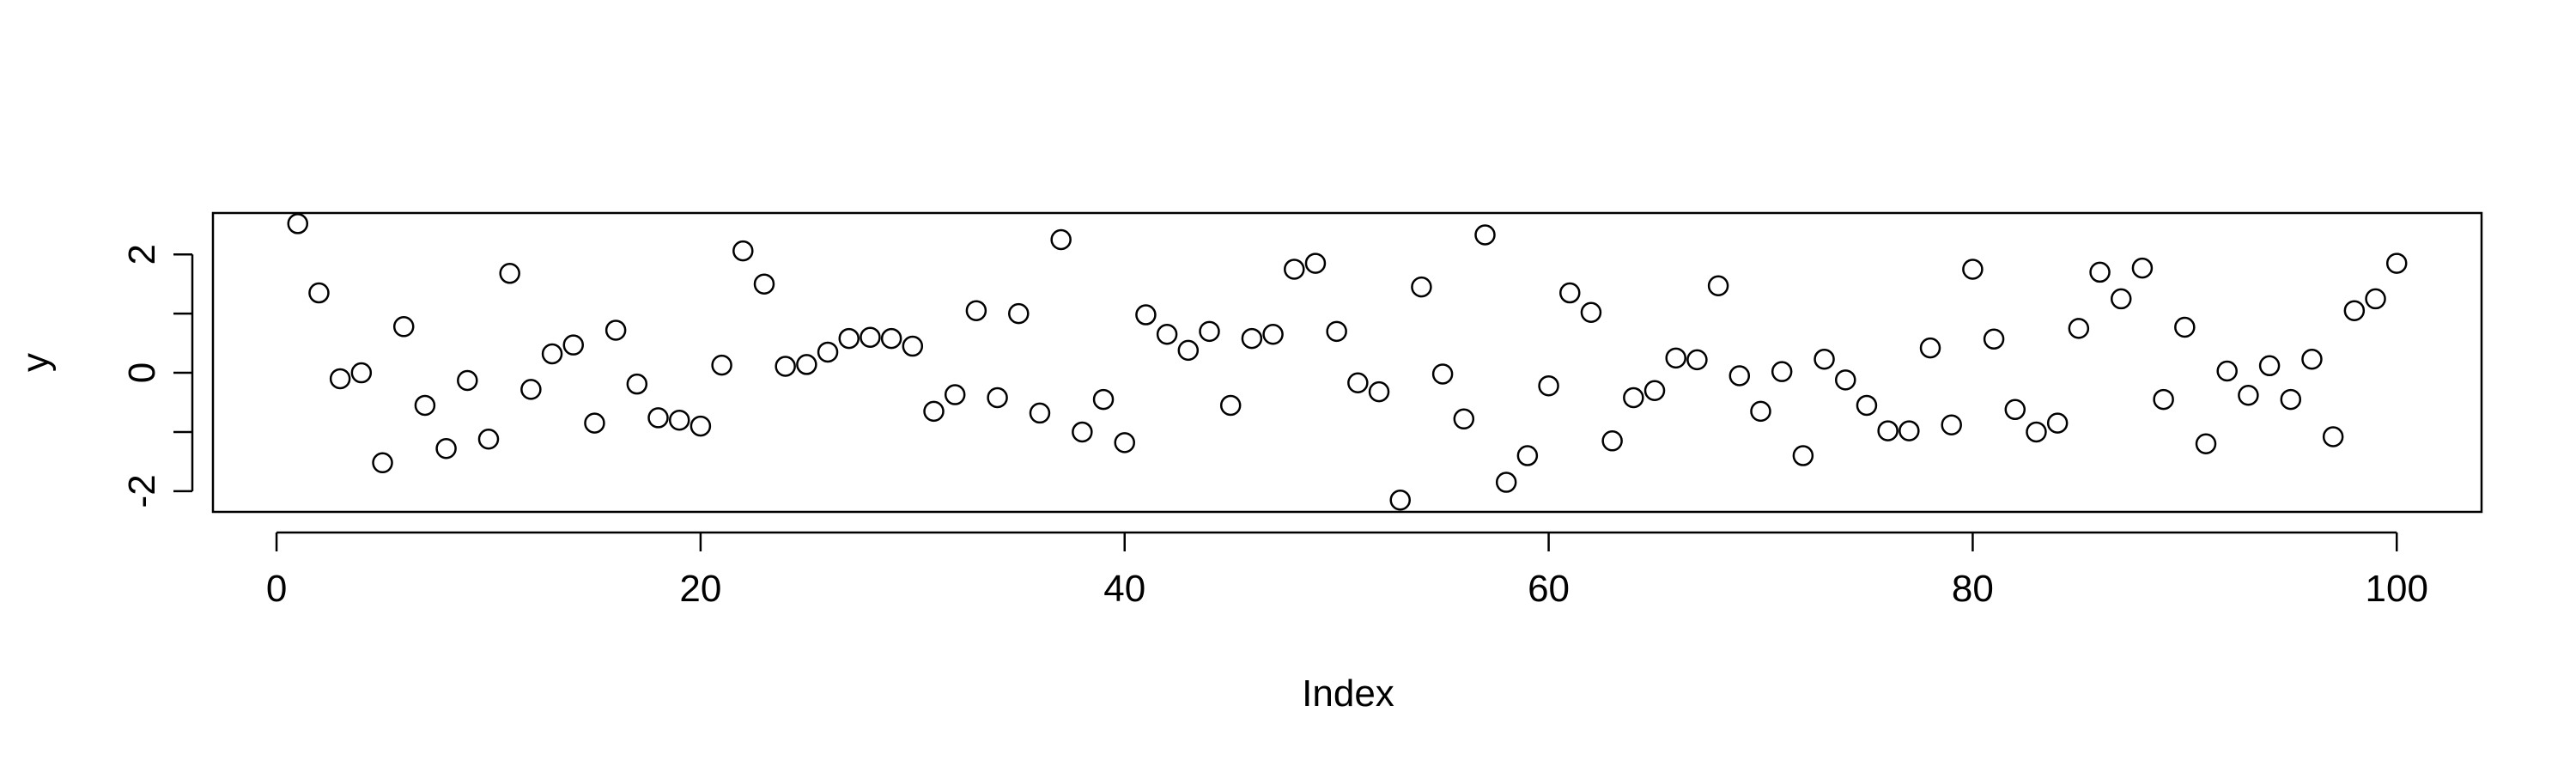 The image size is (2576, 773). I want to click on x-tick-label: 80, so click(1973, 589).